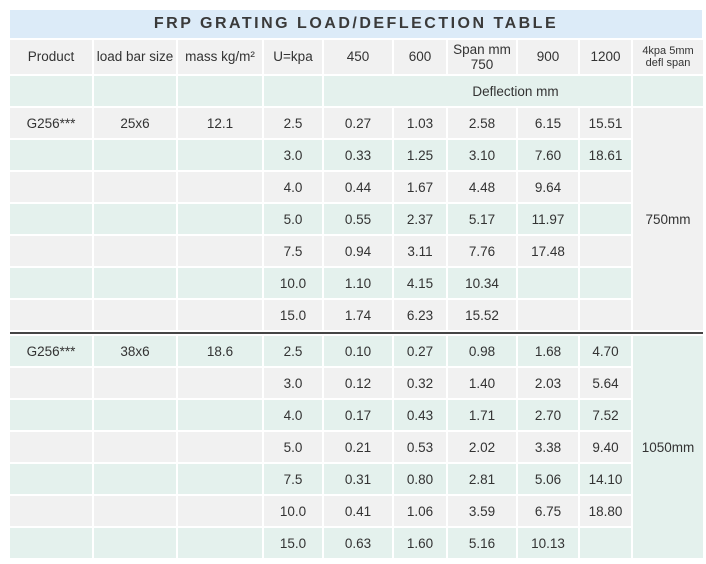 This screenshot has height=564, width=706. Describe the element at coordinates (482, 187) in the screenshot. I see `cell-deflection-value: 4.48` at that location.